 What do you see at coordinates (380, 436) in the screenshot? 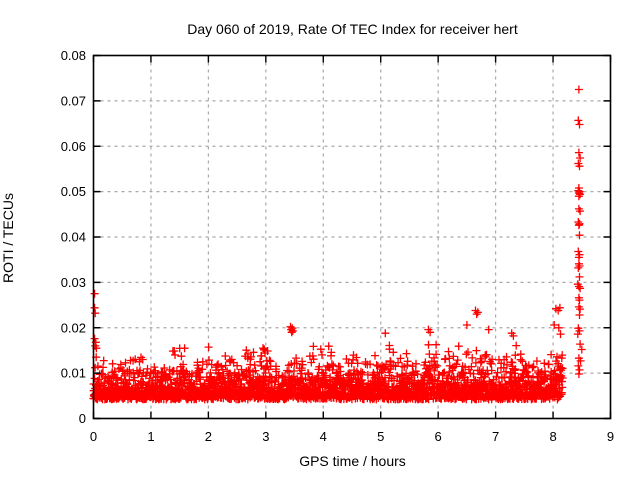
I see `svg-text: 5` at bounding box center [380, 436].